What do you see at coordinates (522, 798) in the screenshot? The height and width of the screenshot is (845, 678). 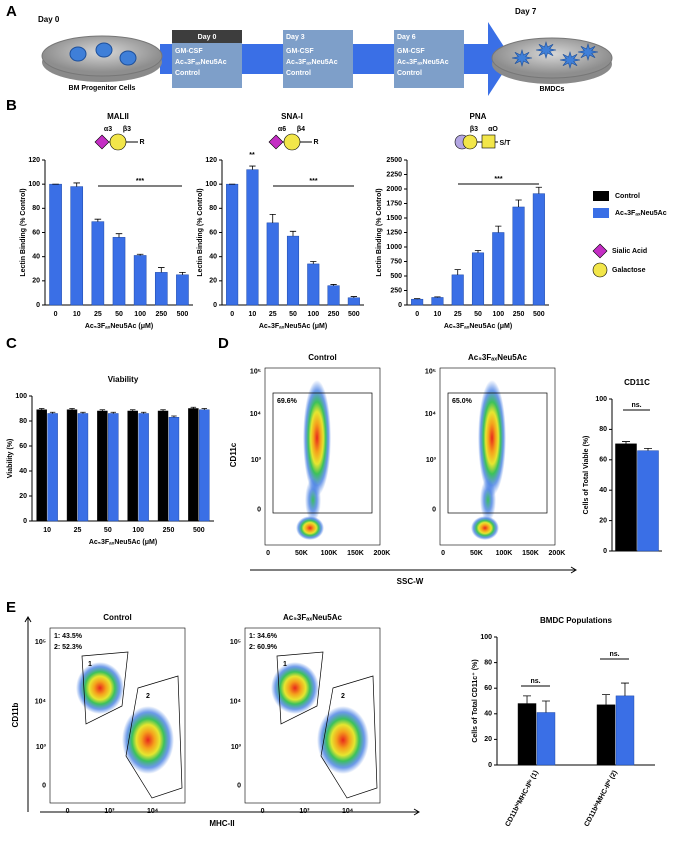 I see `x-tick-label: CD11bʰⁱMHC-IIˡᵒ (1)` at bounding box center [522, 798].